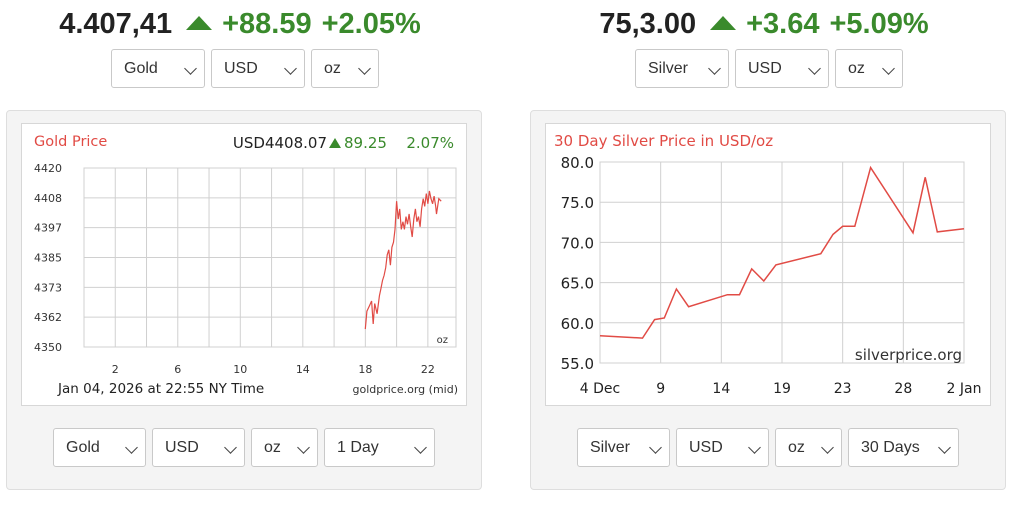 Image resolution: width=1020 pixels, height=505 pixels. I want to click on gold-top-selects: Gold USD oz, so click(245, 68).